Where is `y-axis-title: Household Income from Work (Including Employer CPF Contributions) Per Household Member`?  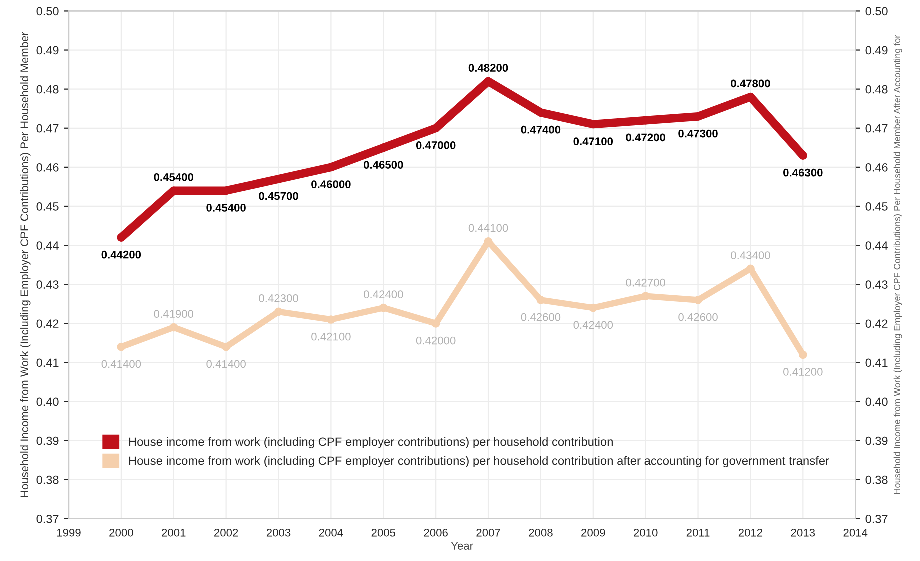 y-axis-title: Household Income from Work (Including Employer CPF Contributions) Per Household Member is located at coordinates (25, 265).